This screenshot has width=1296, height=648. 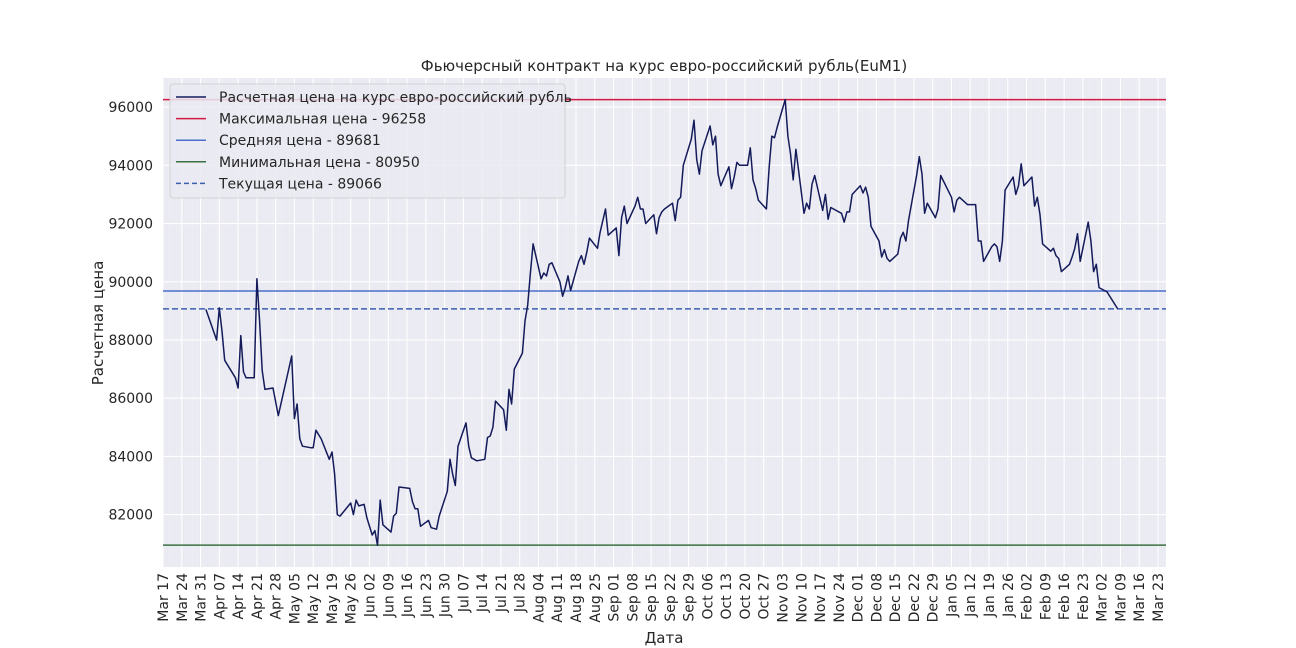 What do you see at coordinates (1084, 596) in the screenshot?
I see `x-tick-label: Feb 23` at bounding box center [1084, 596].